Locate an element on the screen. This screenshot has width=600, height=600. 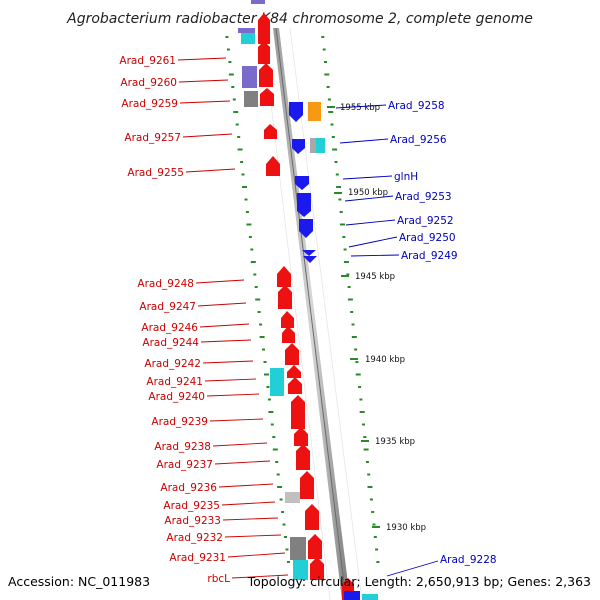
gene-label: rbcL is located at coordinates (218, 579).